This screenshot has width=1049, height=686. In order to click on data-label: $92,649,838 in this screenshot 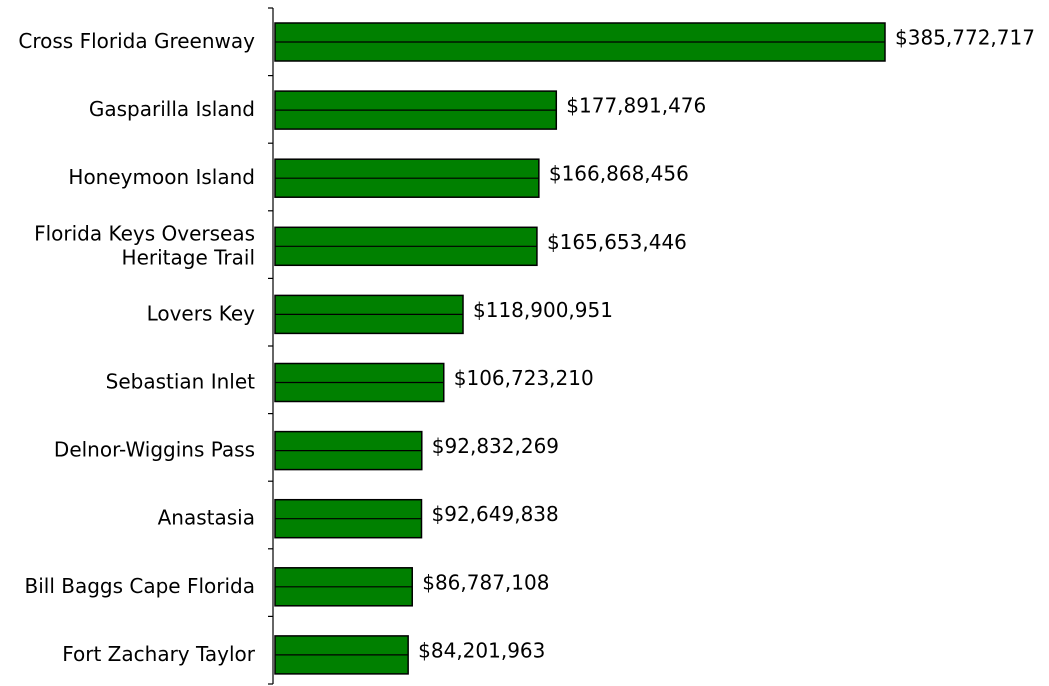, I will do `click(495, 514)`.